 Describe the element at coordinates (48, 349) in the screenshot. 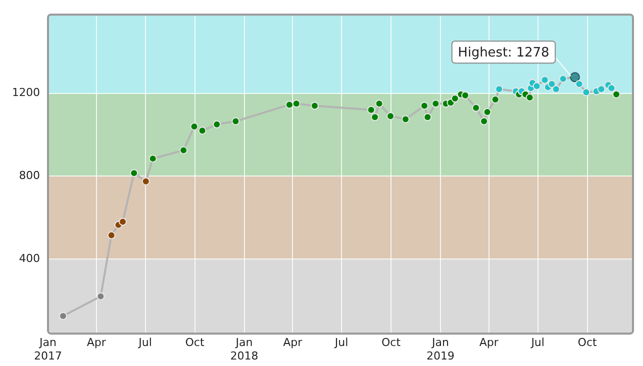

I see `x-tick-label: Jan 2017` at that location.